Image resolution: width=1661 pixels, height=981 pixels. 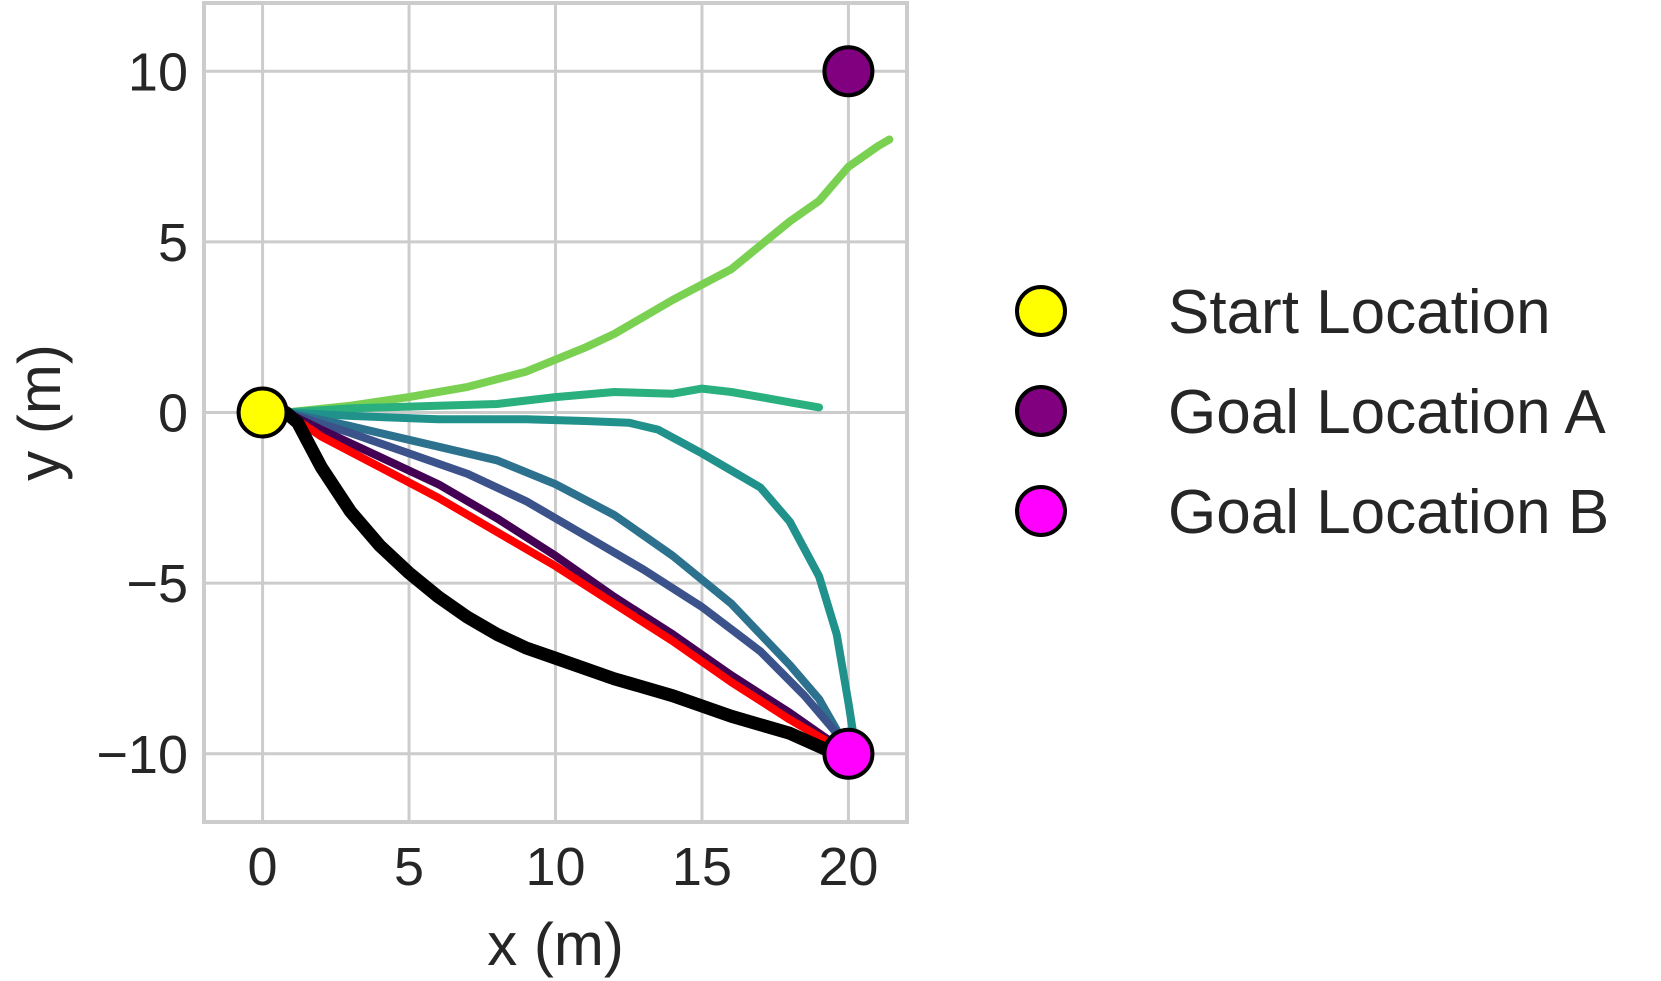 What do you see at coordinates (555, 944) in the screenshot?
I see `x-axis-label: x (m)` at bounding box center [555, 944].